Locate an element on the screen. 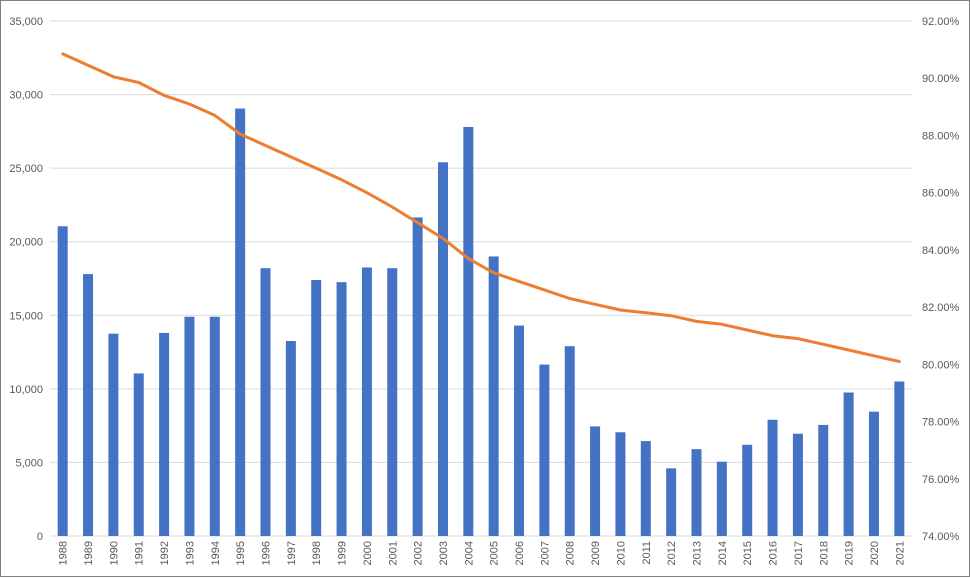 This screenshot has width=970, height=578. x-axis-tick-label: 2012 is located at coordinates (672, 553).